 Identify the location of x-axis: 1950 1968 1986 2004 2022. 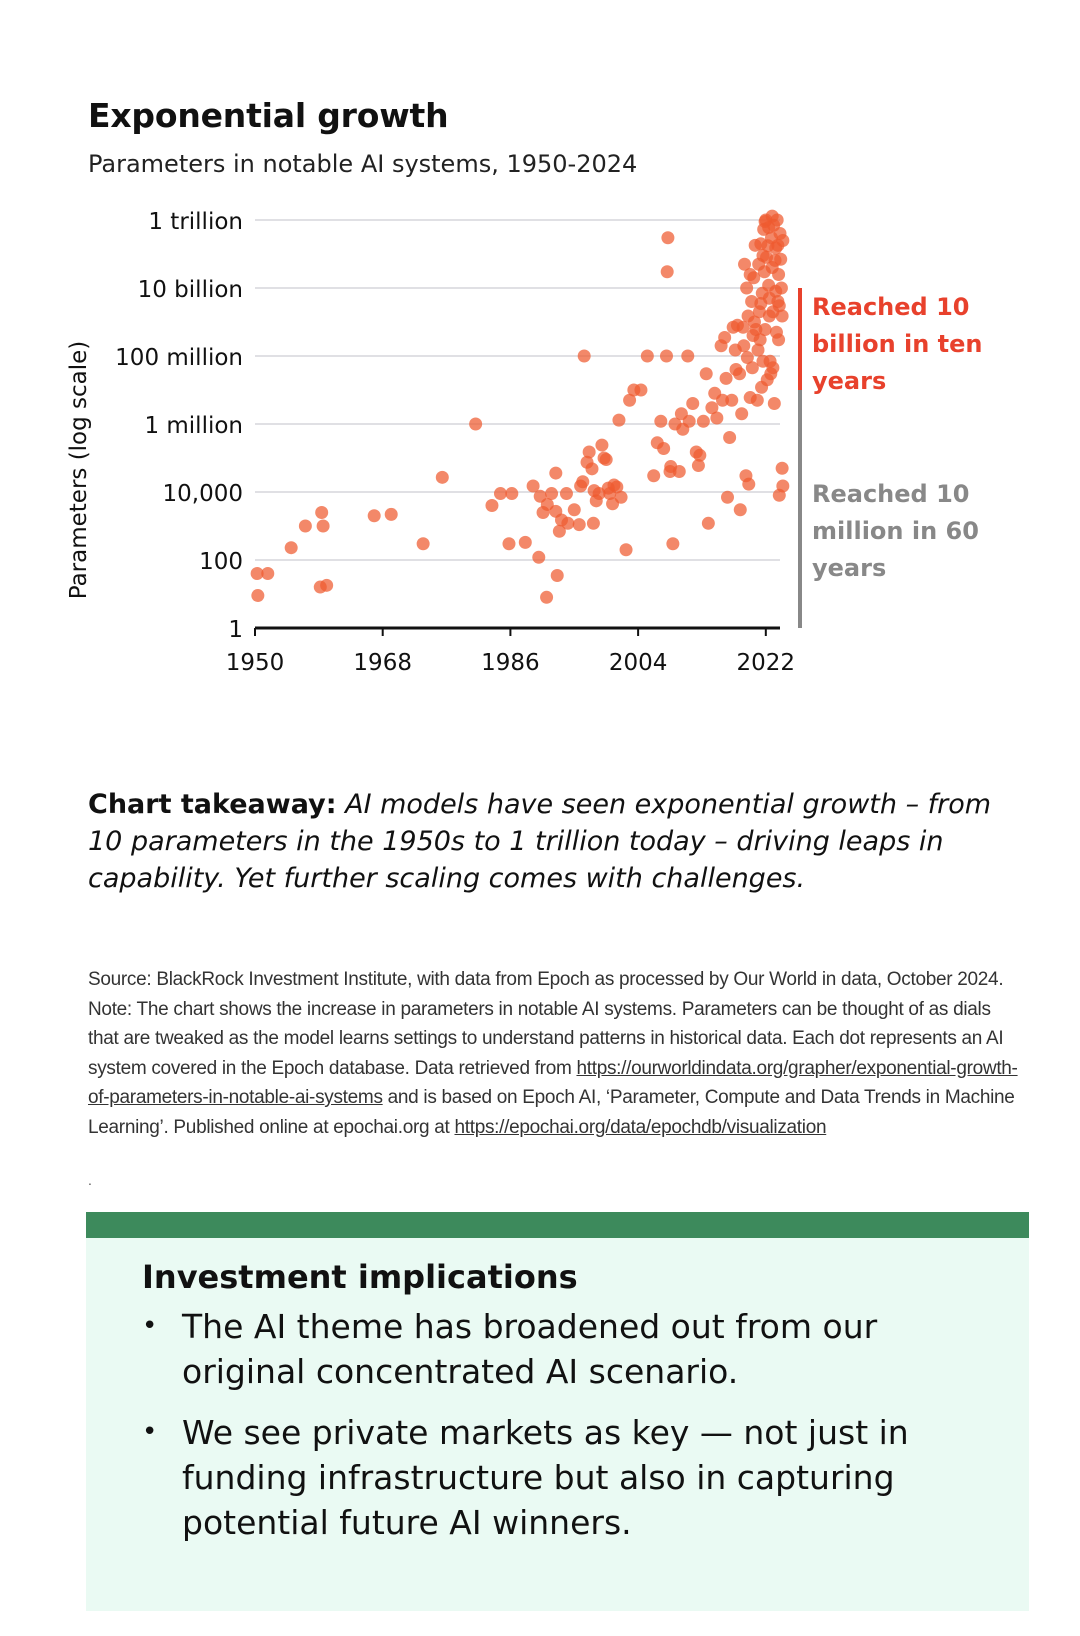
(511, 651).